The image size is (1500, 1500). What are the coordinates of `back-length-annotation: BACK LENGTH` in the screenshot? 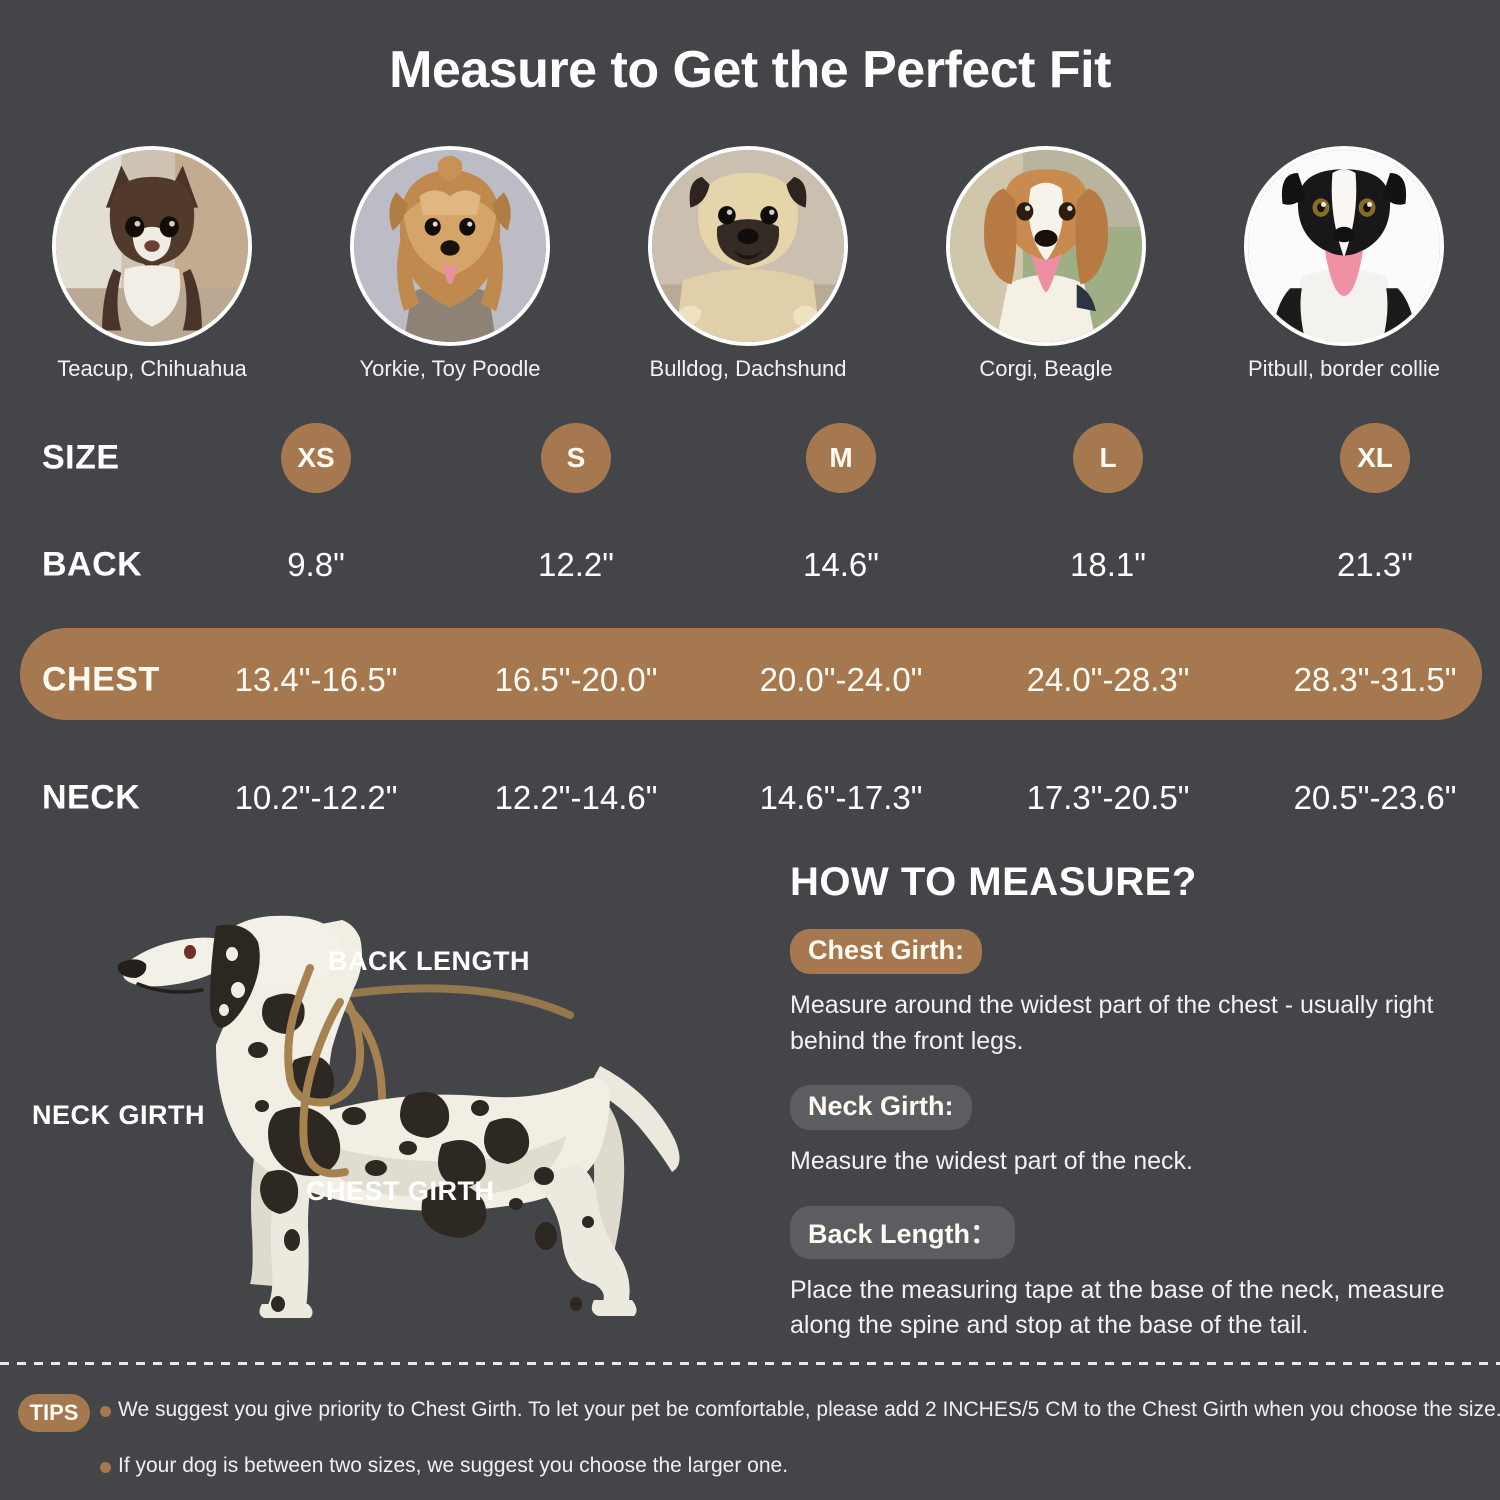 It's located at (429, 961).